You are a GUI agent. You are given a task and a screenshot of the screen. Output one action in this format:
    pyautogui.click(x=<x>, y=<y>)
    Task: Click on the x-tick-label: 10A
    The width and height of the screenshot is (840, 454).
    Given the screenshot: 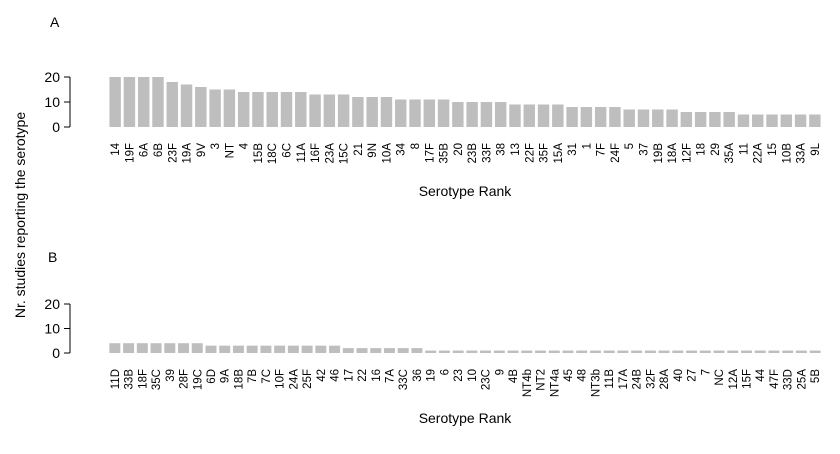 What is the action you would take?
    pyautogui.click(x=387, y=153)
    